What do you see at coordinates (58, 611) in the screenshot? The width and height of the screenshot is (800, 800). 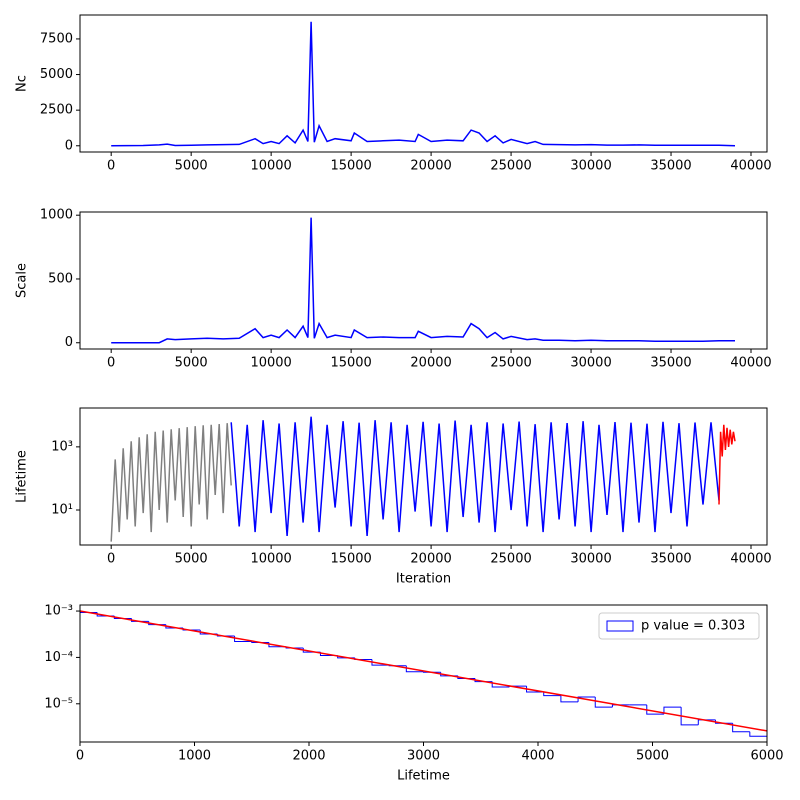 I see `y-tick-label: 10⁻³` at bounding box center [58, 611].